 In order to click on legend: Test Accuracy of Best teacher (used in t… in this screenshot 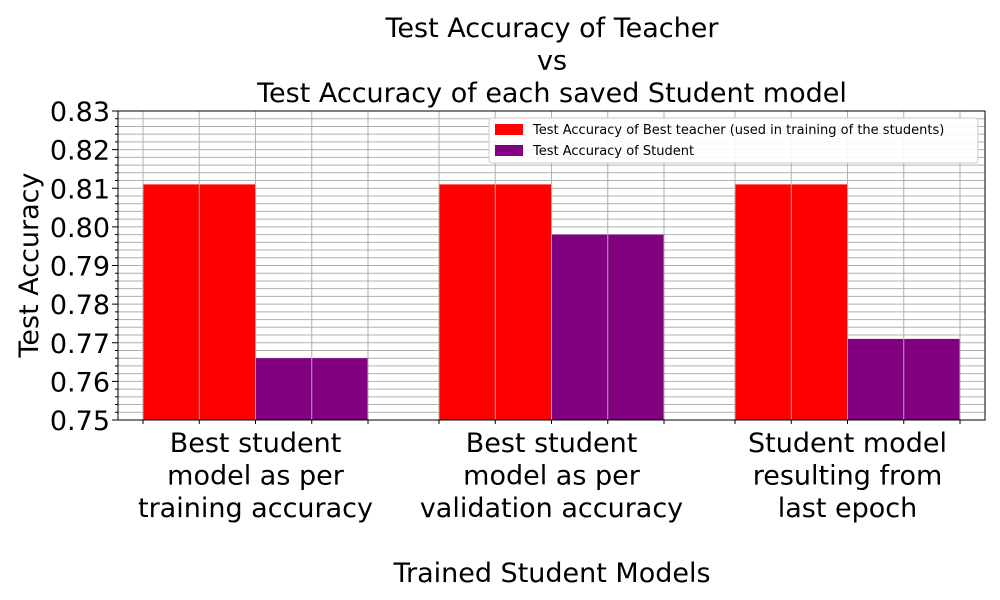, I will do `click(733, 140)`.